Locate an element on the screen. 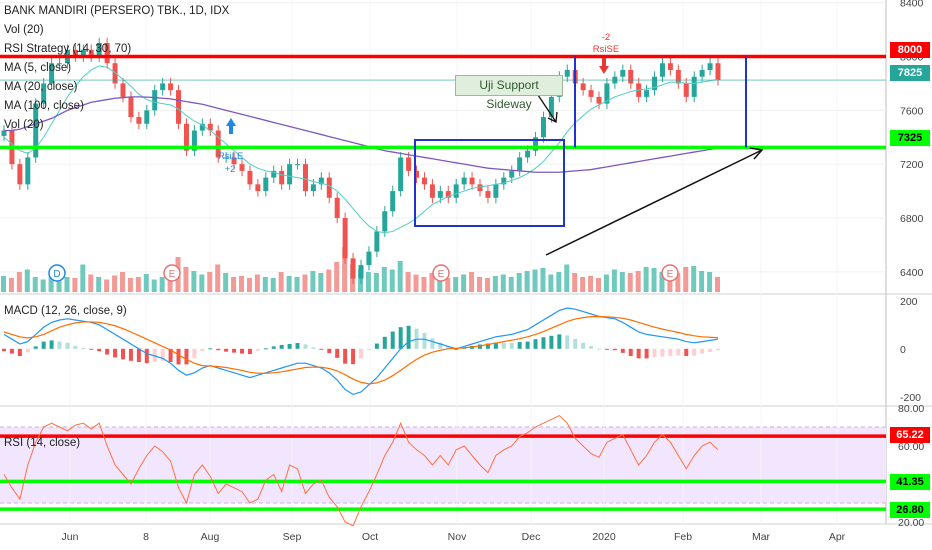 The width and height of the screenshot is (932, 550). time-tick-label: 8 is located at coordinates (146, 537).